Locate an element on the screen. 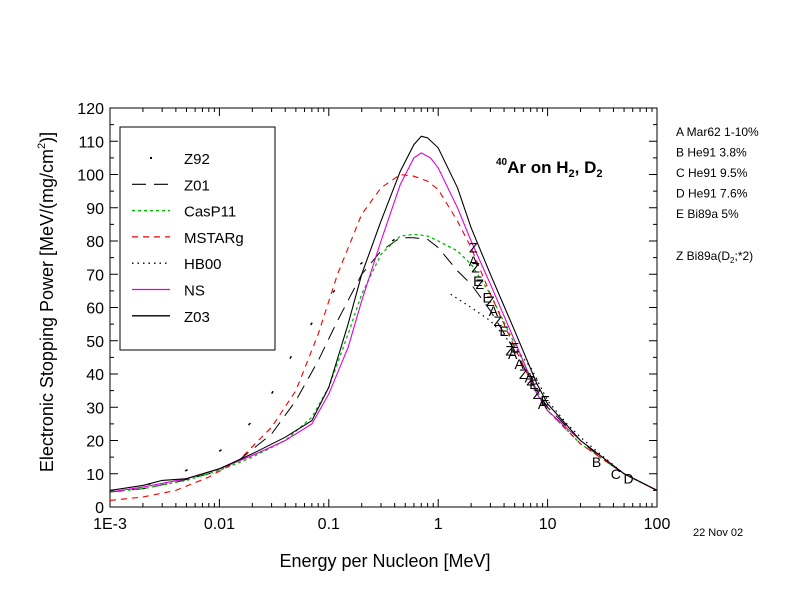 This screenshot has height=600, width=800. side-note-tail: ;*2) is located at coordinates (743, 256).